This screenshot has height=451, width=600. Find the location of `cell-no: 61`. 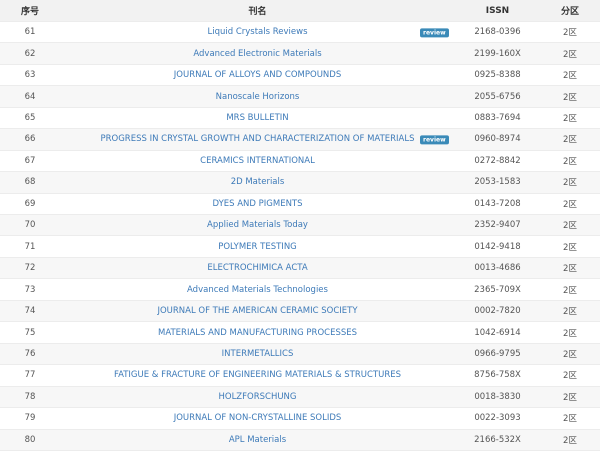

cell-no: 61 is located at coordinates (30, 32).